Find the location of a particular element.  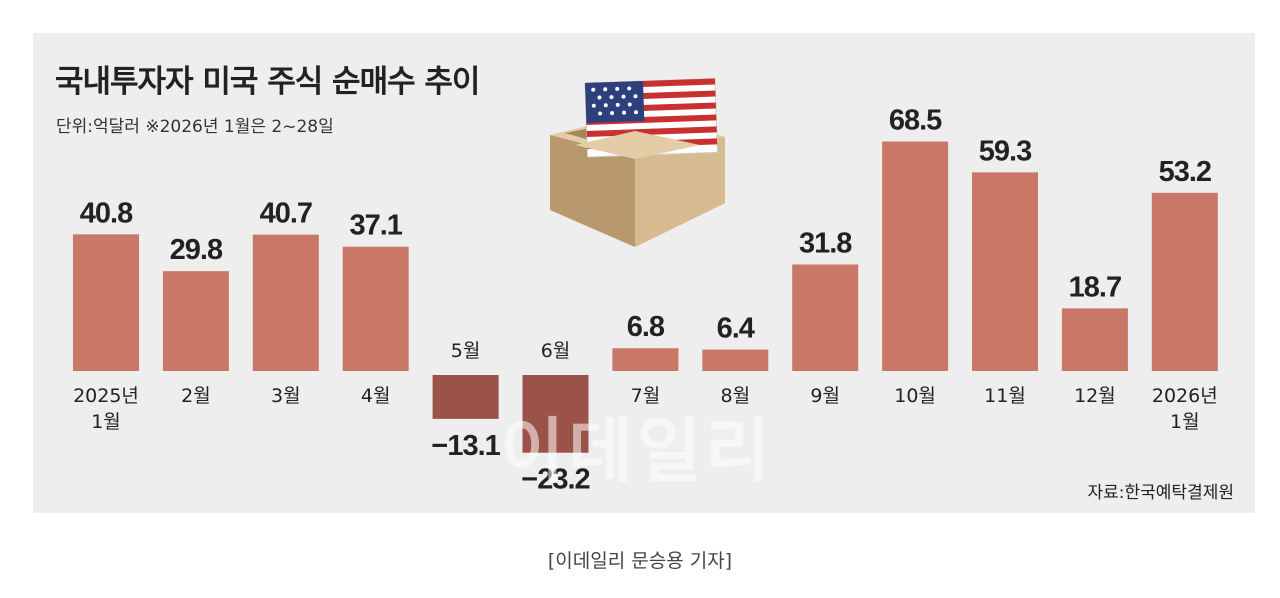

value-label-6: −23.2 is located at coordinates (555, 480).